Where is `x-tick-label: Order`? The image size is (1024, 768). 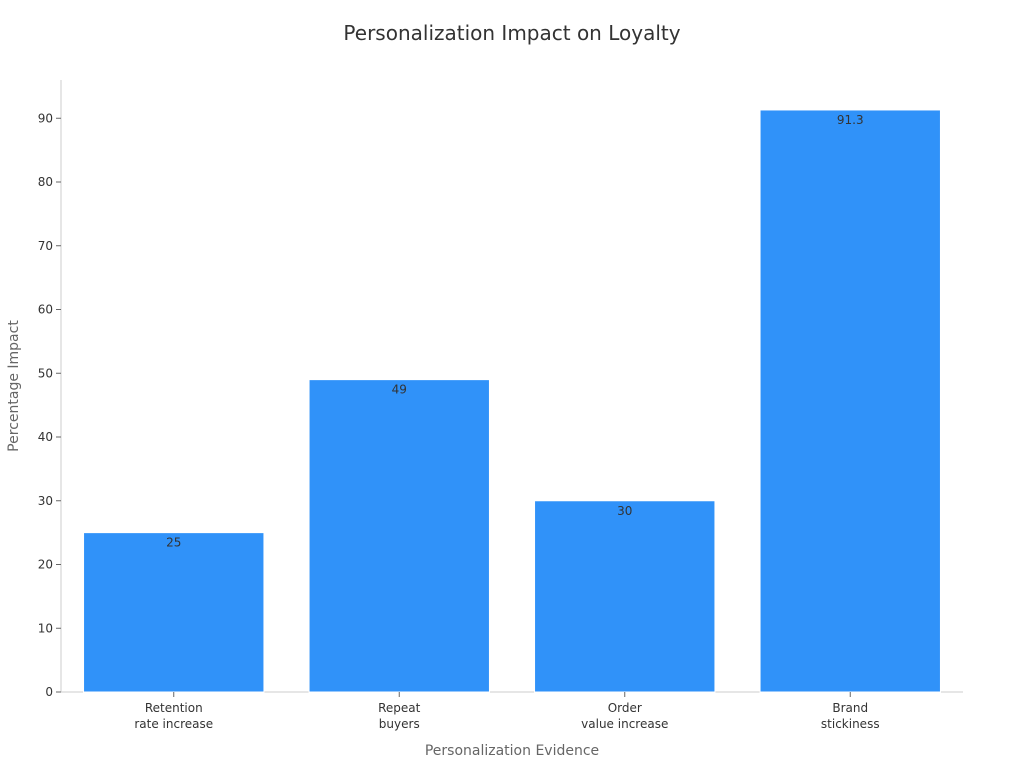
x-tick-label: Order is located at coordinates (625, 708).